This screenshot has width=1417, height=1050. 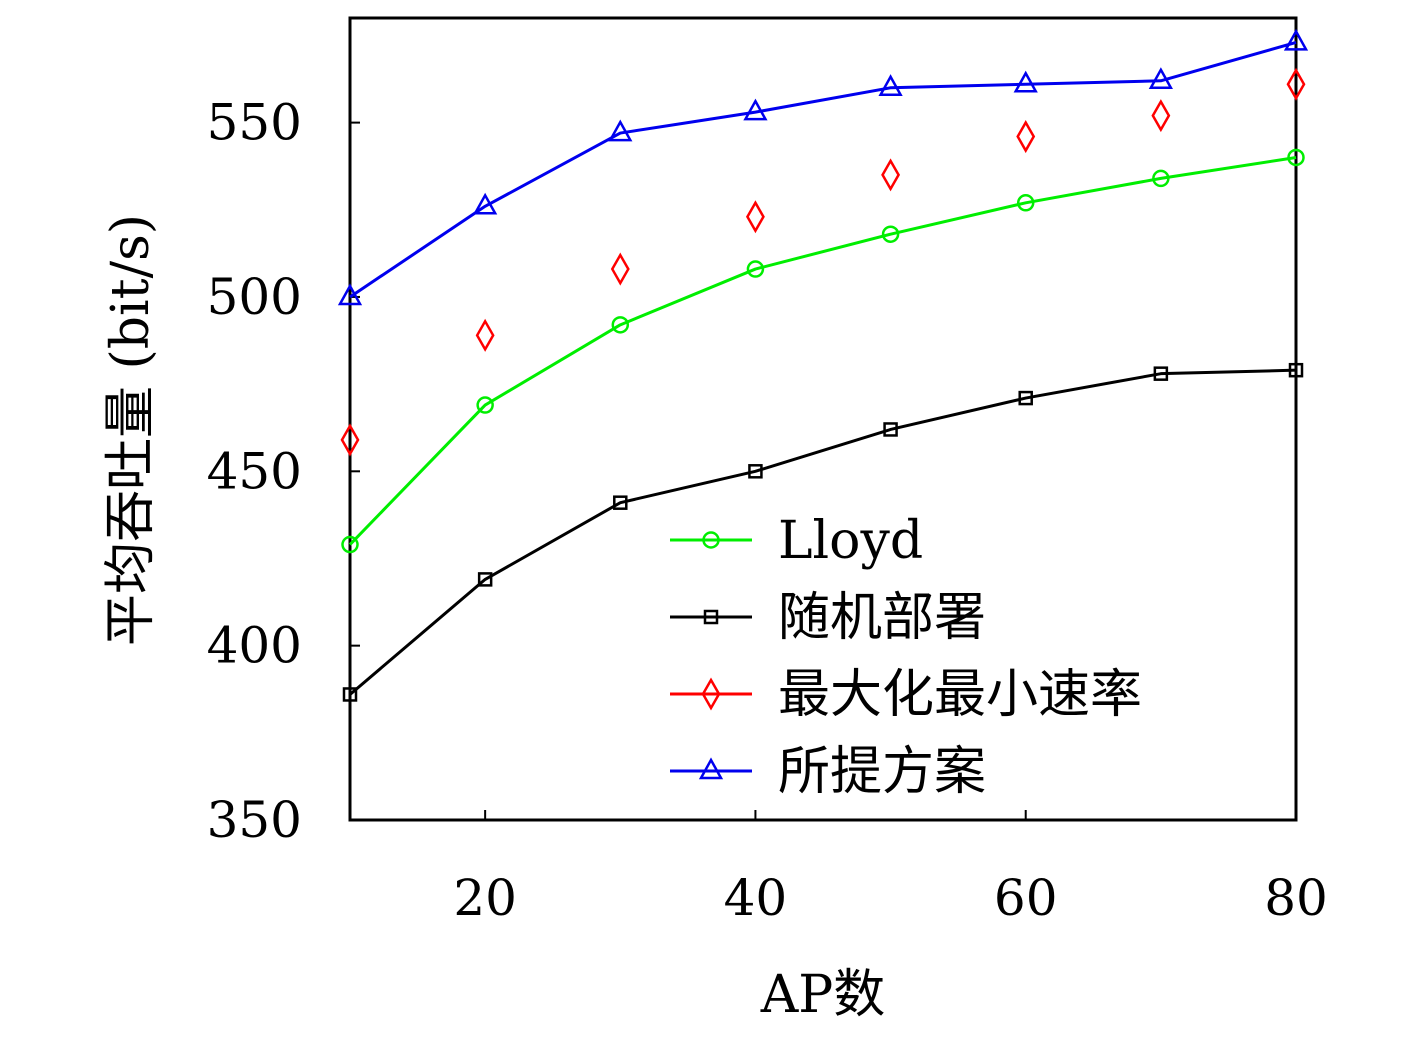 I want to click on legend-item: 所提方案, so click(x=828, y=772).